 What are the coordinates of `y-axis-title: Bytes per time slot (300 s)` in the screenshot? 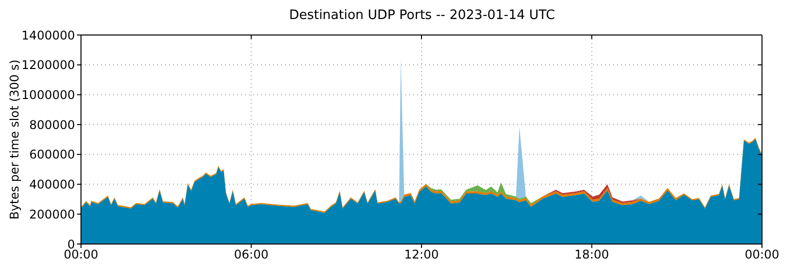 It's located at (14, 140).